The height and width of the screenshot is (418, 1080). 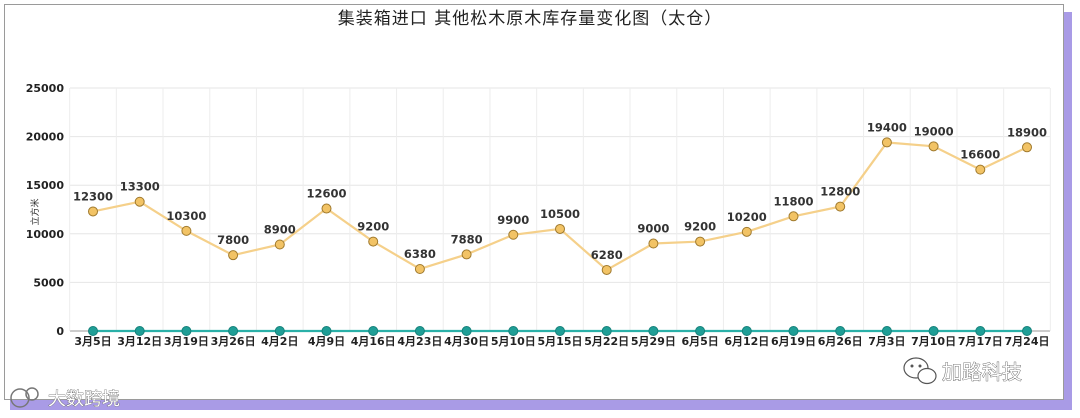 What do you see at coordinates (60, 331) in the screenshot?
I see `y-tick-label: 0` at bounding box center [60, 331].